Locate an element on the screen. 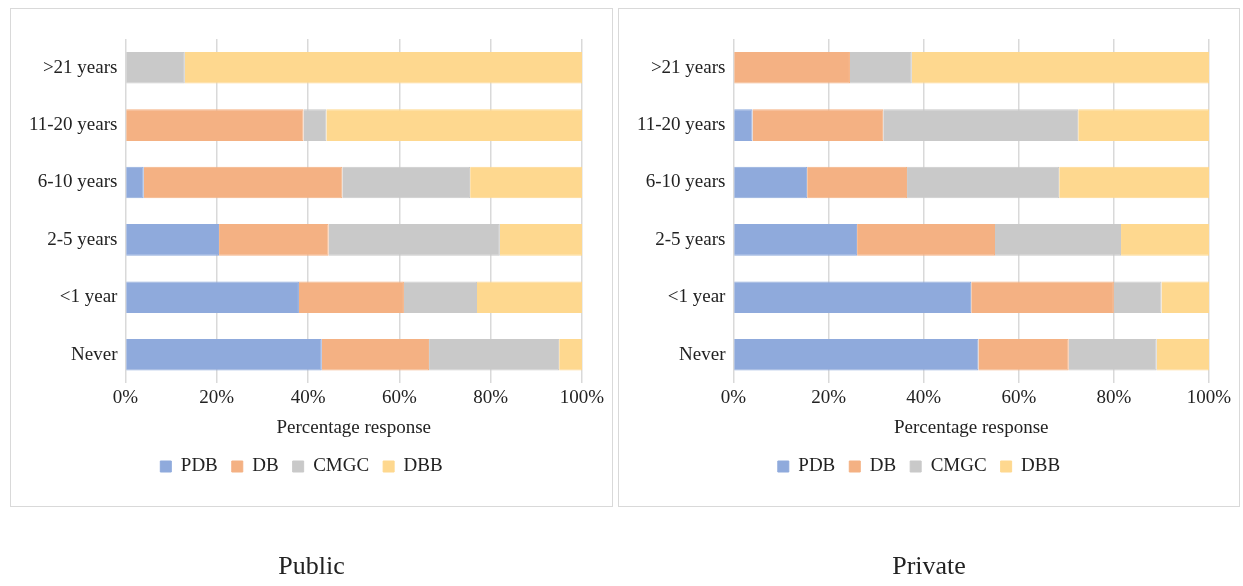 The height and width of the screenshot is (586, 1243). text: Public is located at coordinates (311, 566).